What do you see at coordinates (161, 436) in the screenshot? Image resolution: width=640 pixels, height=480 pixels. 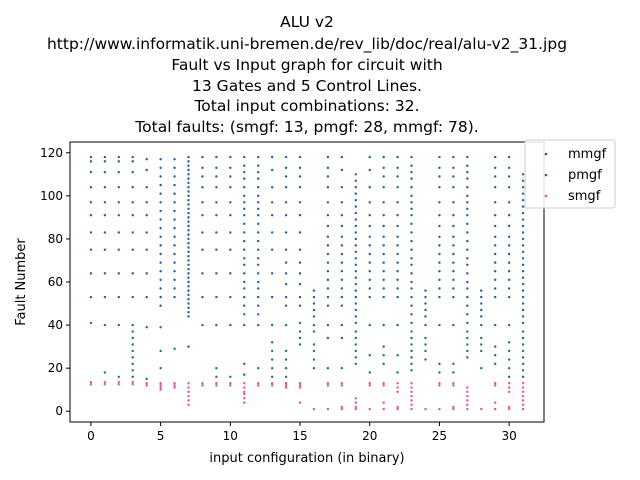 I see `x-tick-label: 5` at bounding box center [161, 436].